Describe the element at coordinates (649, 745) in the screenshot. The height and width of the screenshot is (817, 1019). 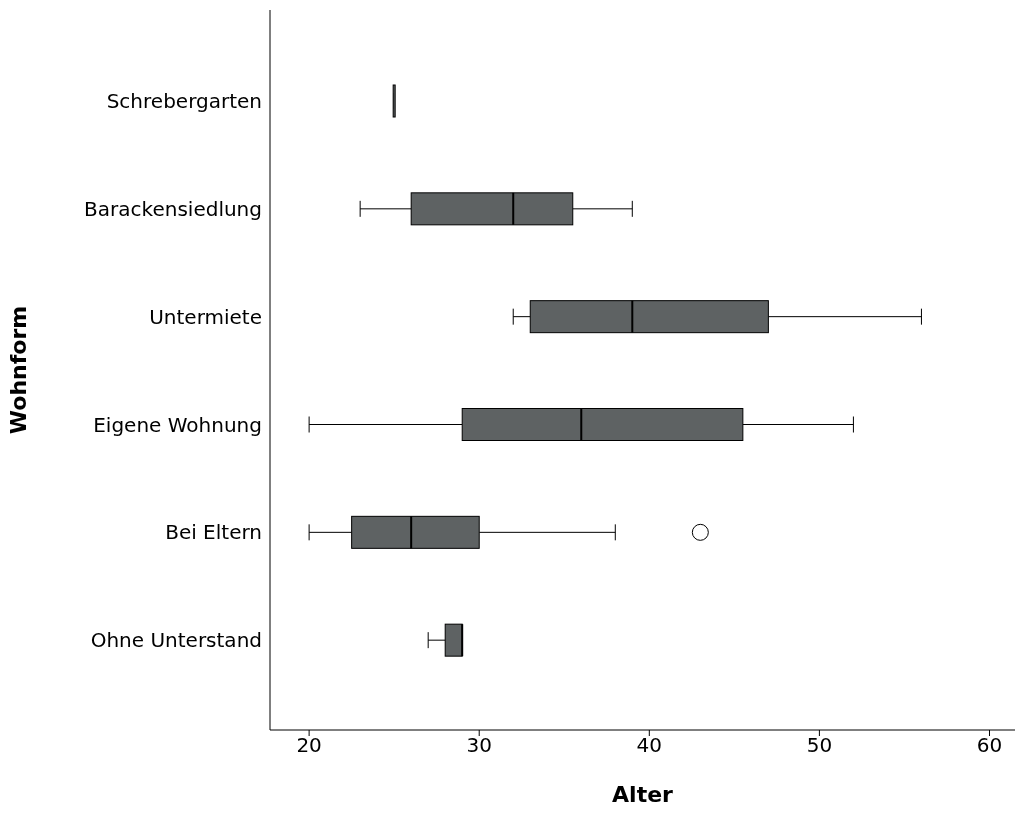
I see `x-tick-label: 40` at that location.